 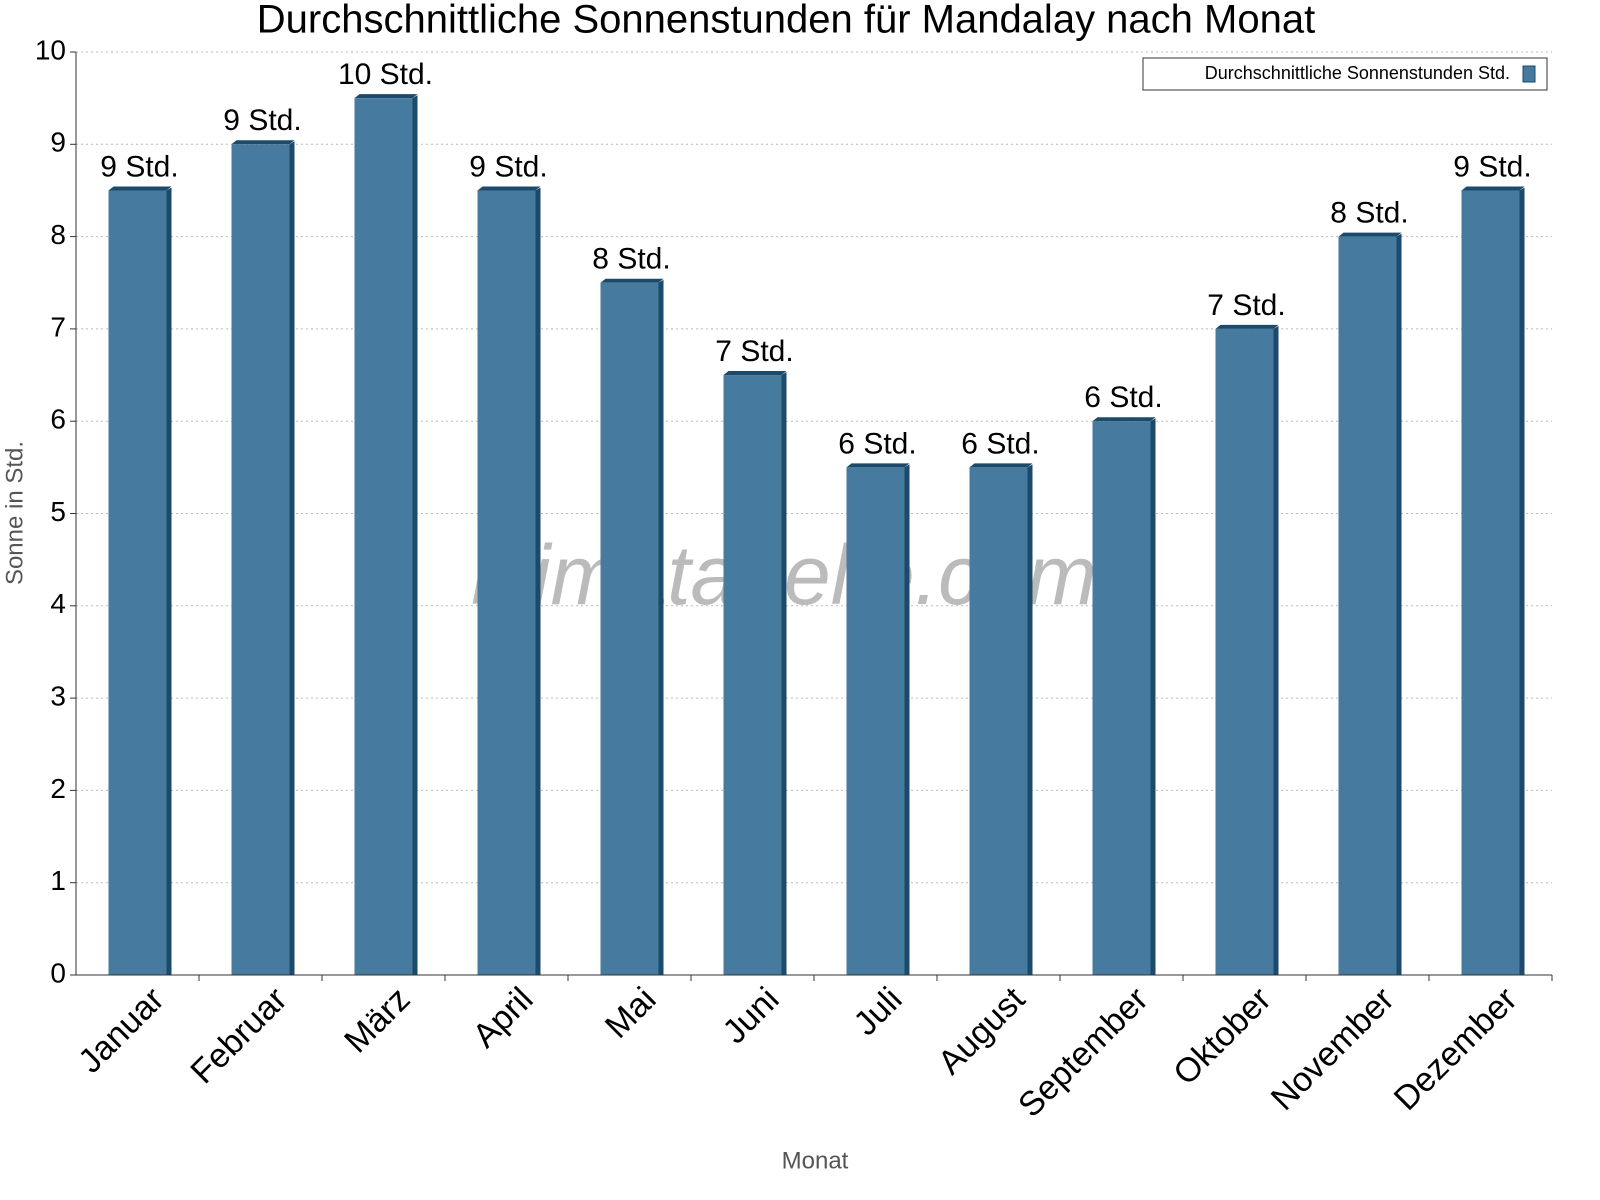 I want to click on x-tick-label: Dezember, so click(x=1456, y=1049).